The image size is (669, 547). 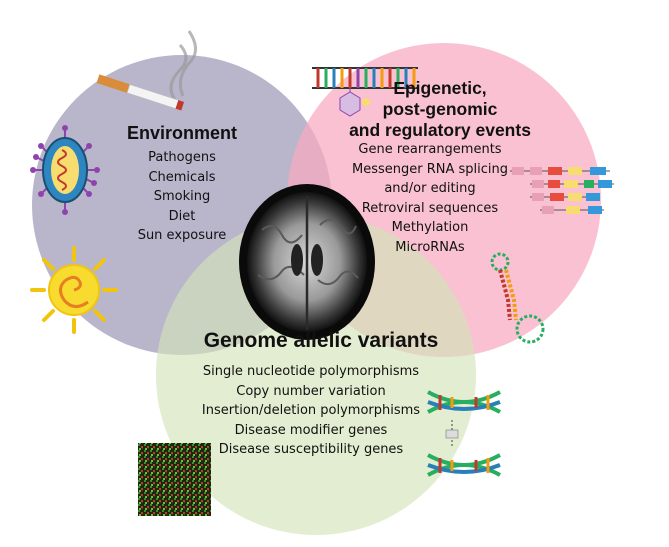 I want to click on splicing-diagram-icon, so click(x=562, y=190).